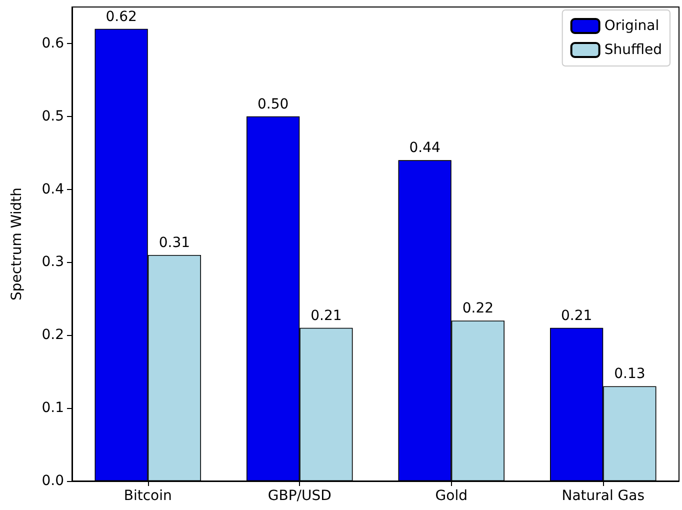 The height and width of the screenshot is (510, 682). What do you see at coordinates (630, 374) in the screenshot?
I see `data-label: 0.13` at bounding box center [630, 374].